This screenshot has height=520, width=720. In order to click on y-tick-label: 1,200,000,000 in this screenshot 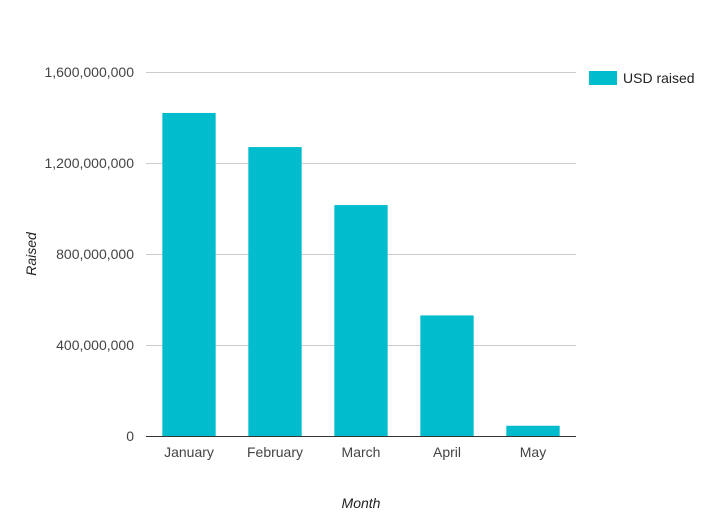, I will do `click(89, 163)`.